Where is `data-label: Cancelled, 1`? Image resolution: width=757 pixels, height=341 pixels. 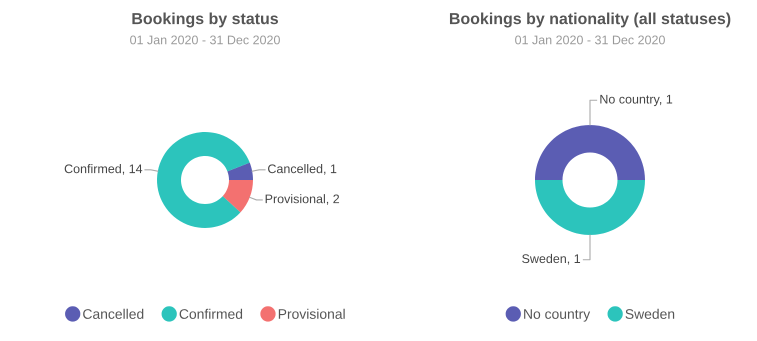 data-label: Cancelled, 1 is located at coordinates (302, 169).